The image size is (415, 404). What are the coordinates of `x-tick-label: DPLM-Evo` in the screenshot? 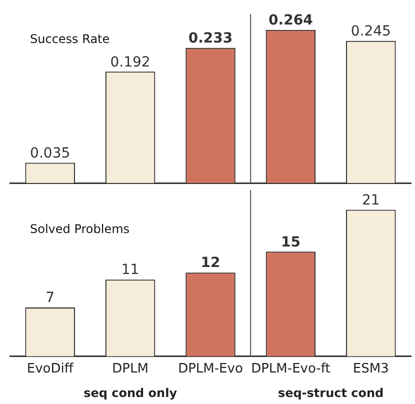 It's located at (210, 369).